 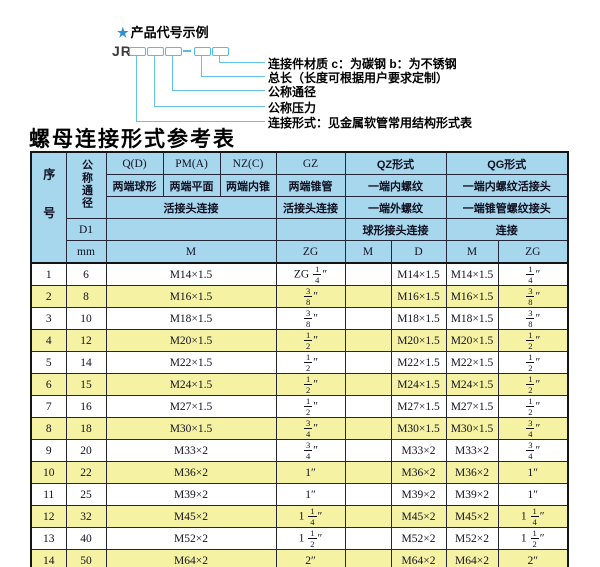 What do you see at coordinates (191, 362) in the screenshot?
I see `cell-m: M22×1.5` at bounding box center [191, 362].